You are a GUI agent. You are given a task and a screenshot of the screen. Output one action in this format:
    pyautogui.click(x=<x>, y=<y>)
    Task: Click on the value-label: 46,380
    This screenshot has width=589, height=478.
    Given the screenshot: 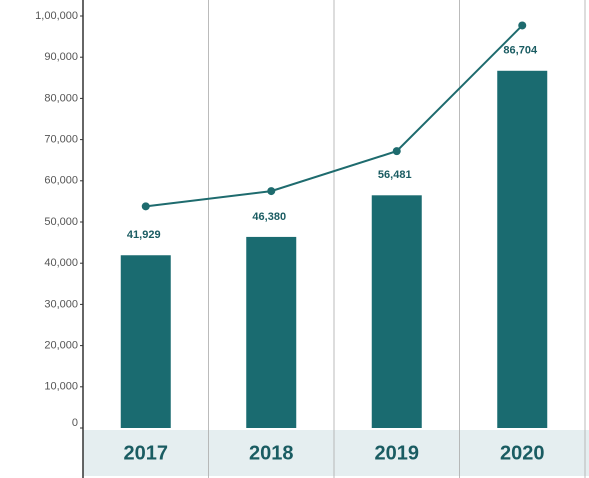 What is the action you would take?
    pyautogui.click(x=269, y=217)
    